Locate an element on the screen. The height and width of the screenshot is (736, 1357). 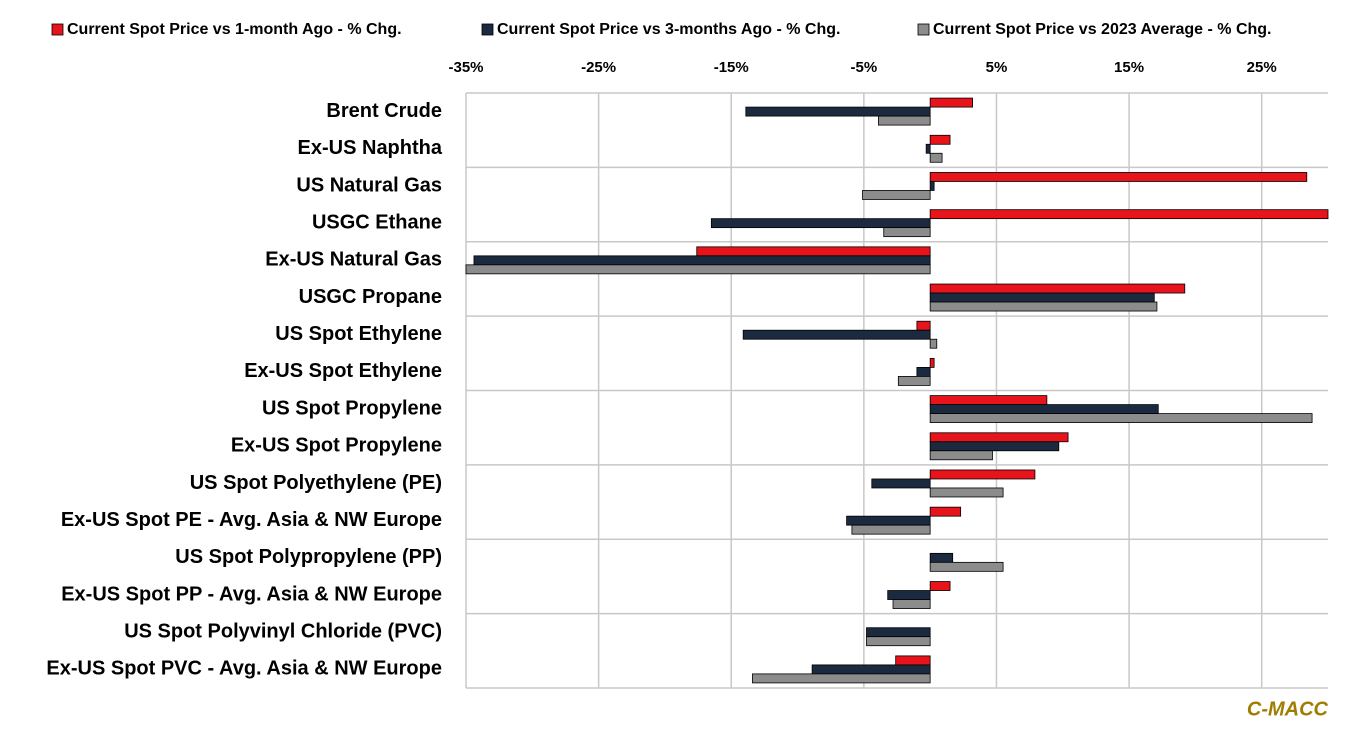
y-tick-label: US Spot Polyethylene (PE) is located at coordinates (316, 483).